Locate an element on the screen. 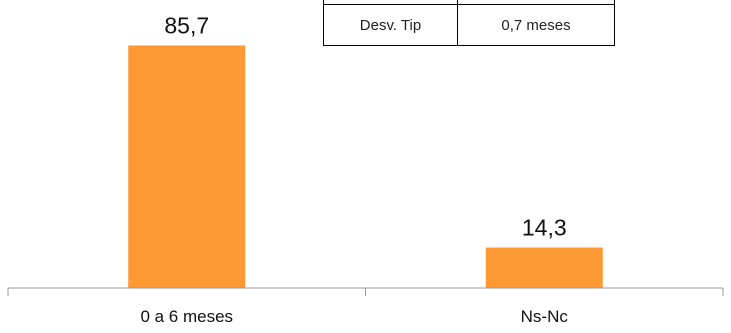 This screenshot has width=731, height=333. data-label-0: 85,7 is located at coordinates (186, 25).